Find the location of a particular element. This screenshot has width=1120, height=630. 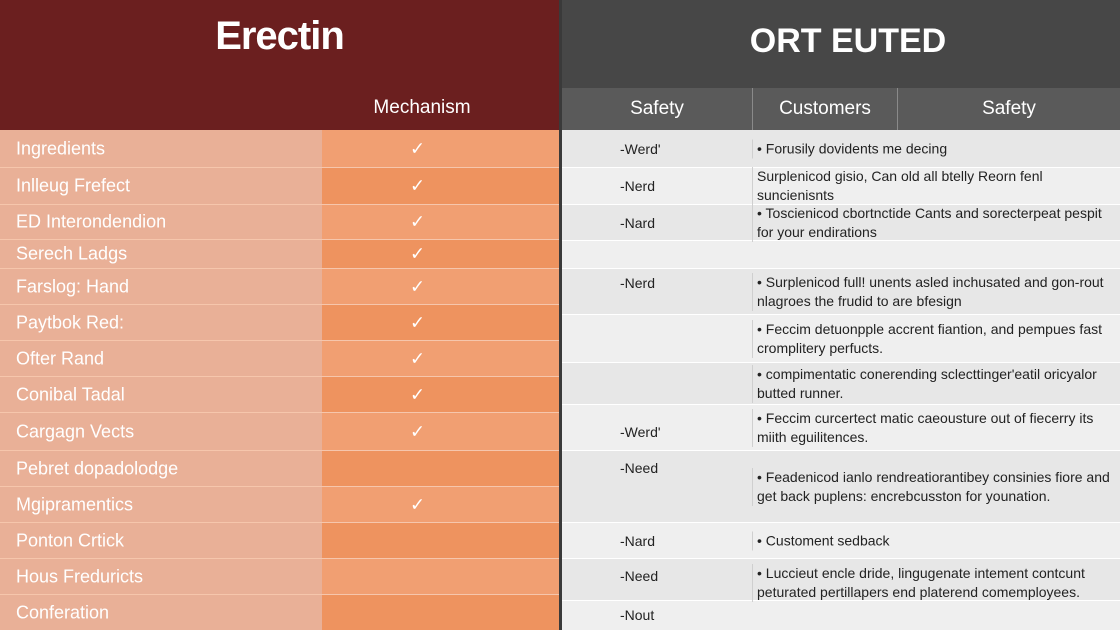

table-row: Pebret dopadolodge is located at coordinates (279, 469).